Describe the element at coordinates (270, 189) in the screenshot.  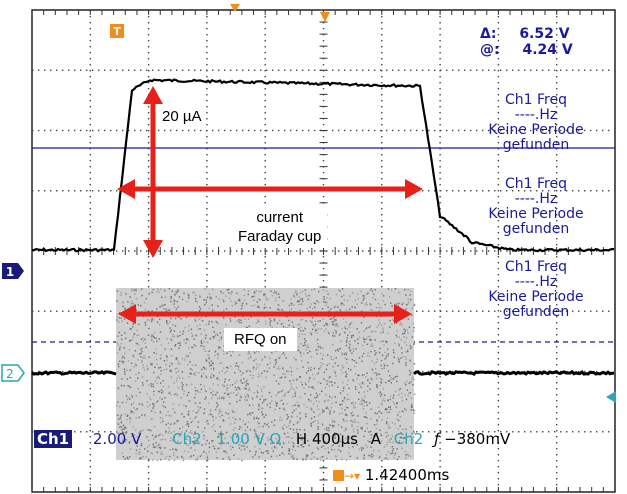
I see `current-pulse-arrow` at that location.